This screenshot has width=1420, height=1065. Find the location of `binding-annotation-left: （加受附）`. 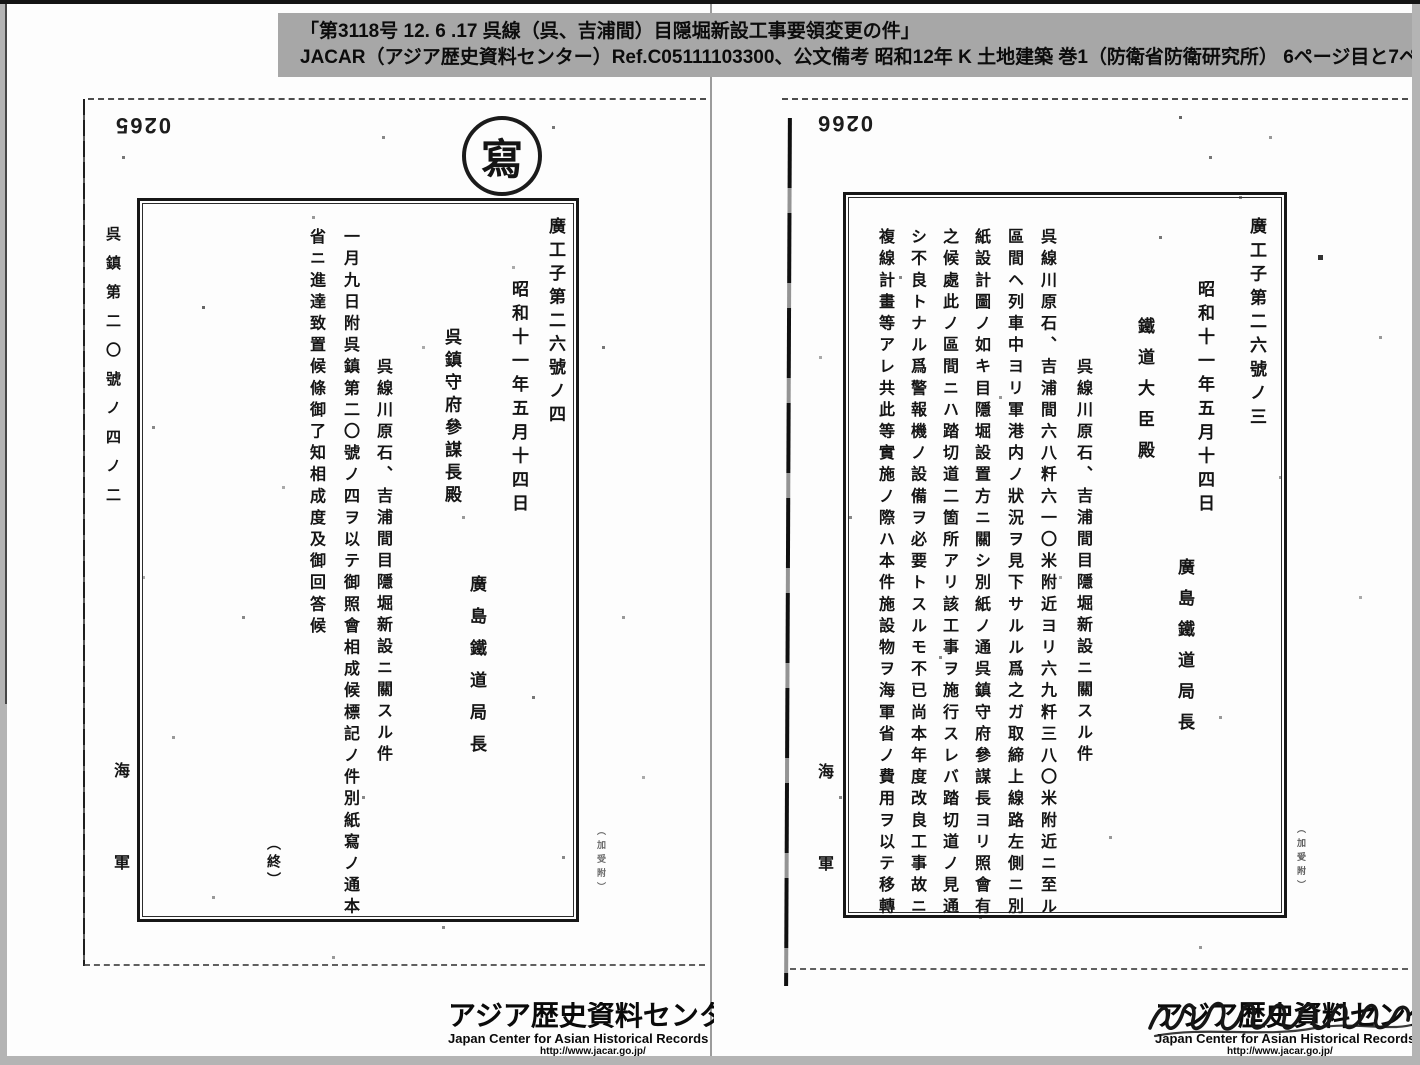

binding-annotation-left: （加受附） is located at coordinates (601, 861).